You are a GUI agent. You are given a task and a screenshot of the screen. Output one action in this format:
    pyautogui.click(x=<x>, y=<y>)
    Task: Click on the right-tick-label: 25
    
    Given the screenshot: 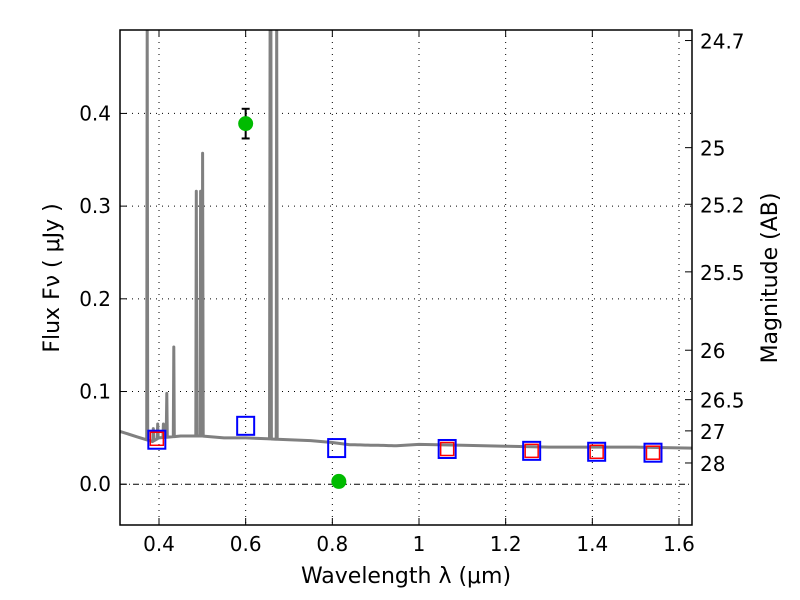 What is the action you would take?
    pyautogui.click(x=712, y=149)
    